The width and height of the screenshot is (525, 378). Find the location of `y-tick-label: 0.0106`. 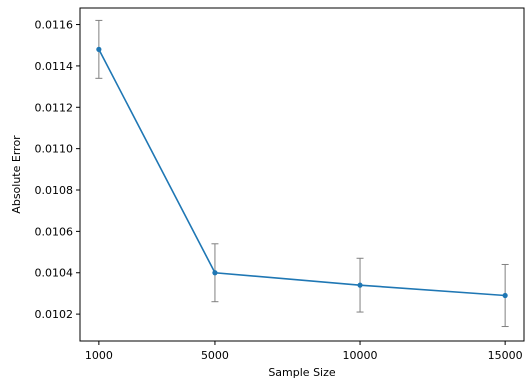

y-tick-label: 0.0106 is located at coordinates (54, 231).